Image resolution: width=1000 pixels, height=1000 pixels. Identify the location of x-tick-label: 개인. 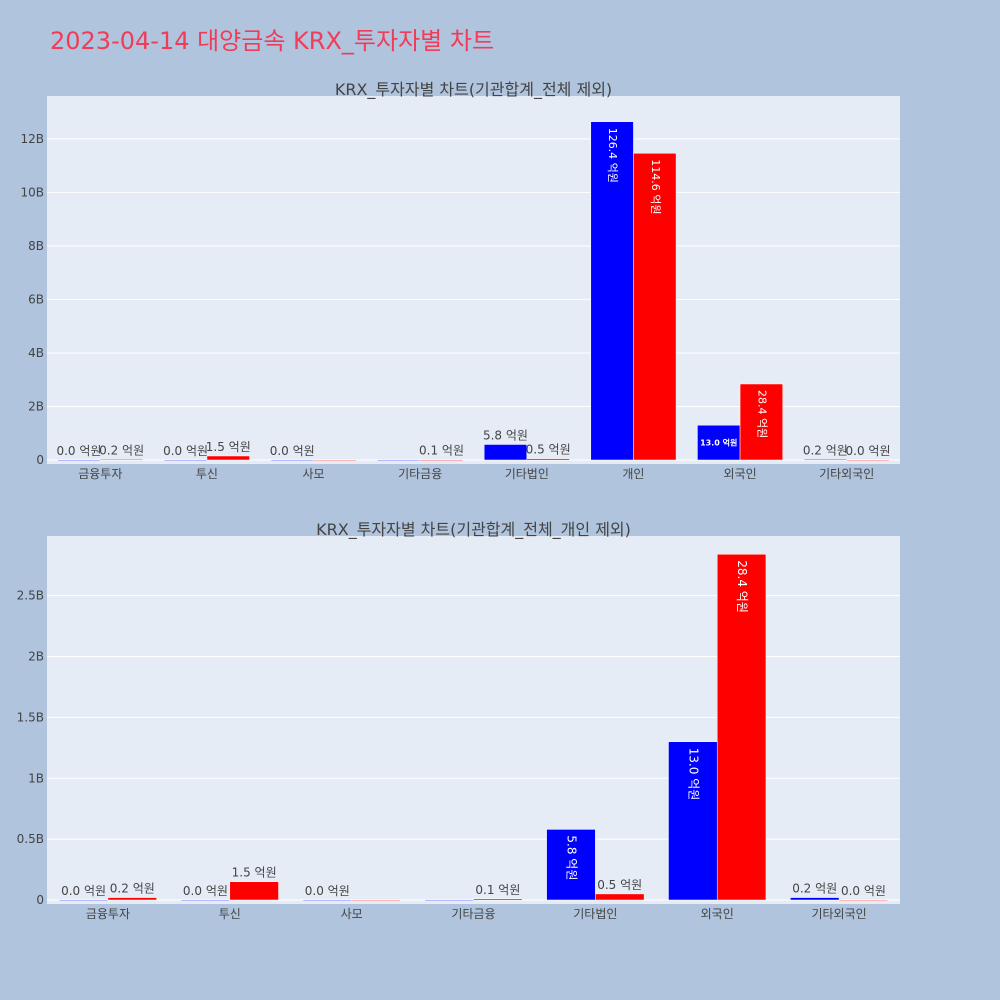
(633, 474).